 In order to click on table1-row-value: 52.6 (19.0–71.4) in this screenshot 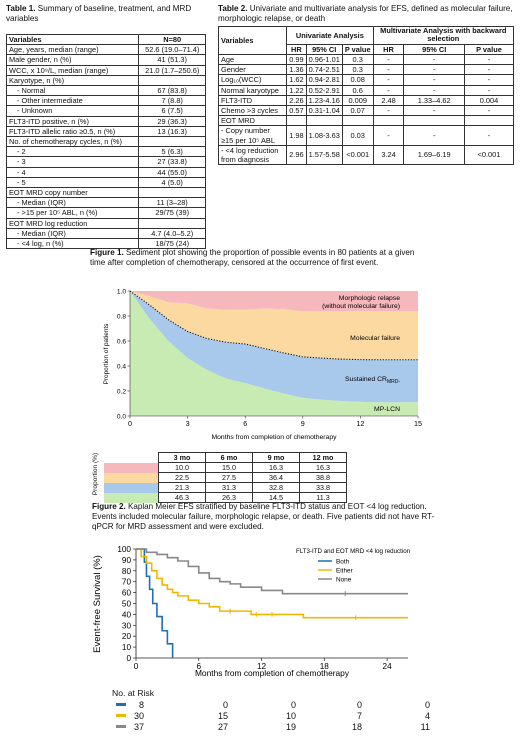, I will do `click(172, 50)`.